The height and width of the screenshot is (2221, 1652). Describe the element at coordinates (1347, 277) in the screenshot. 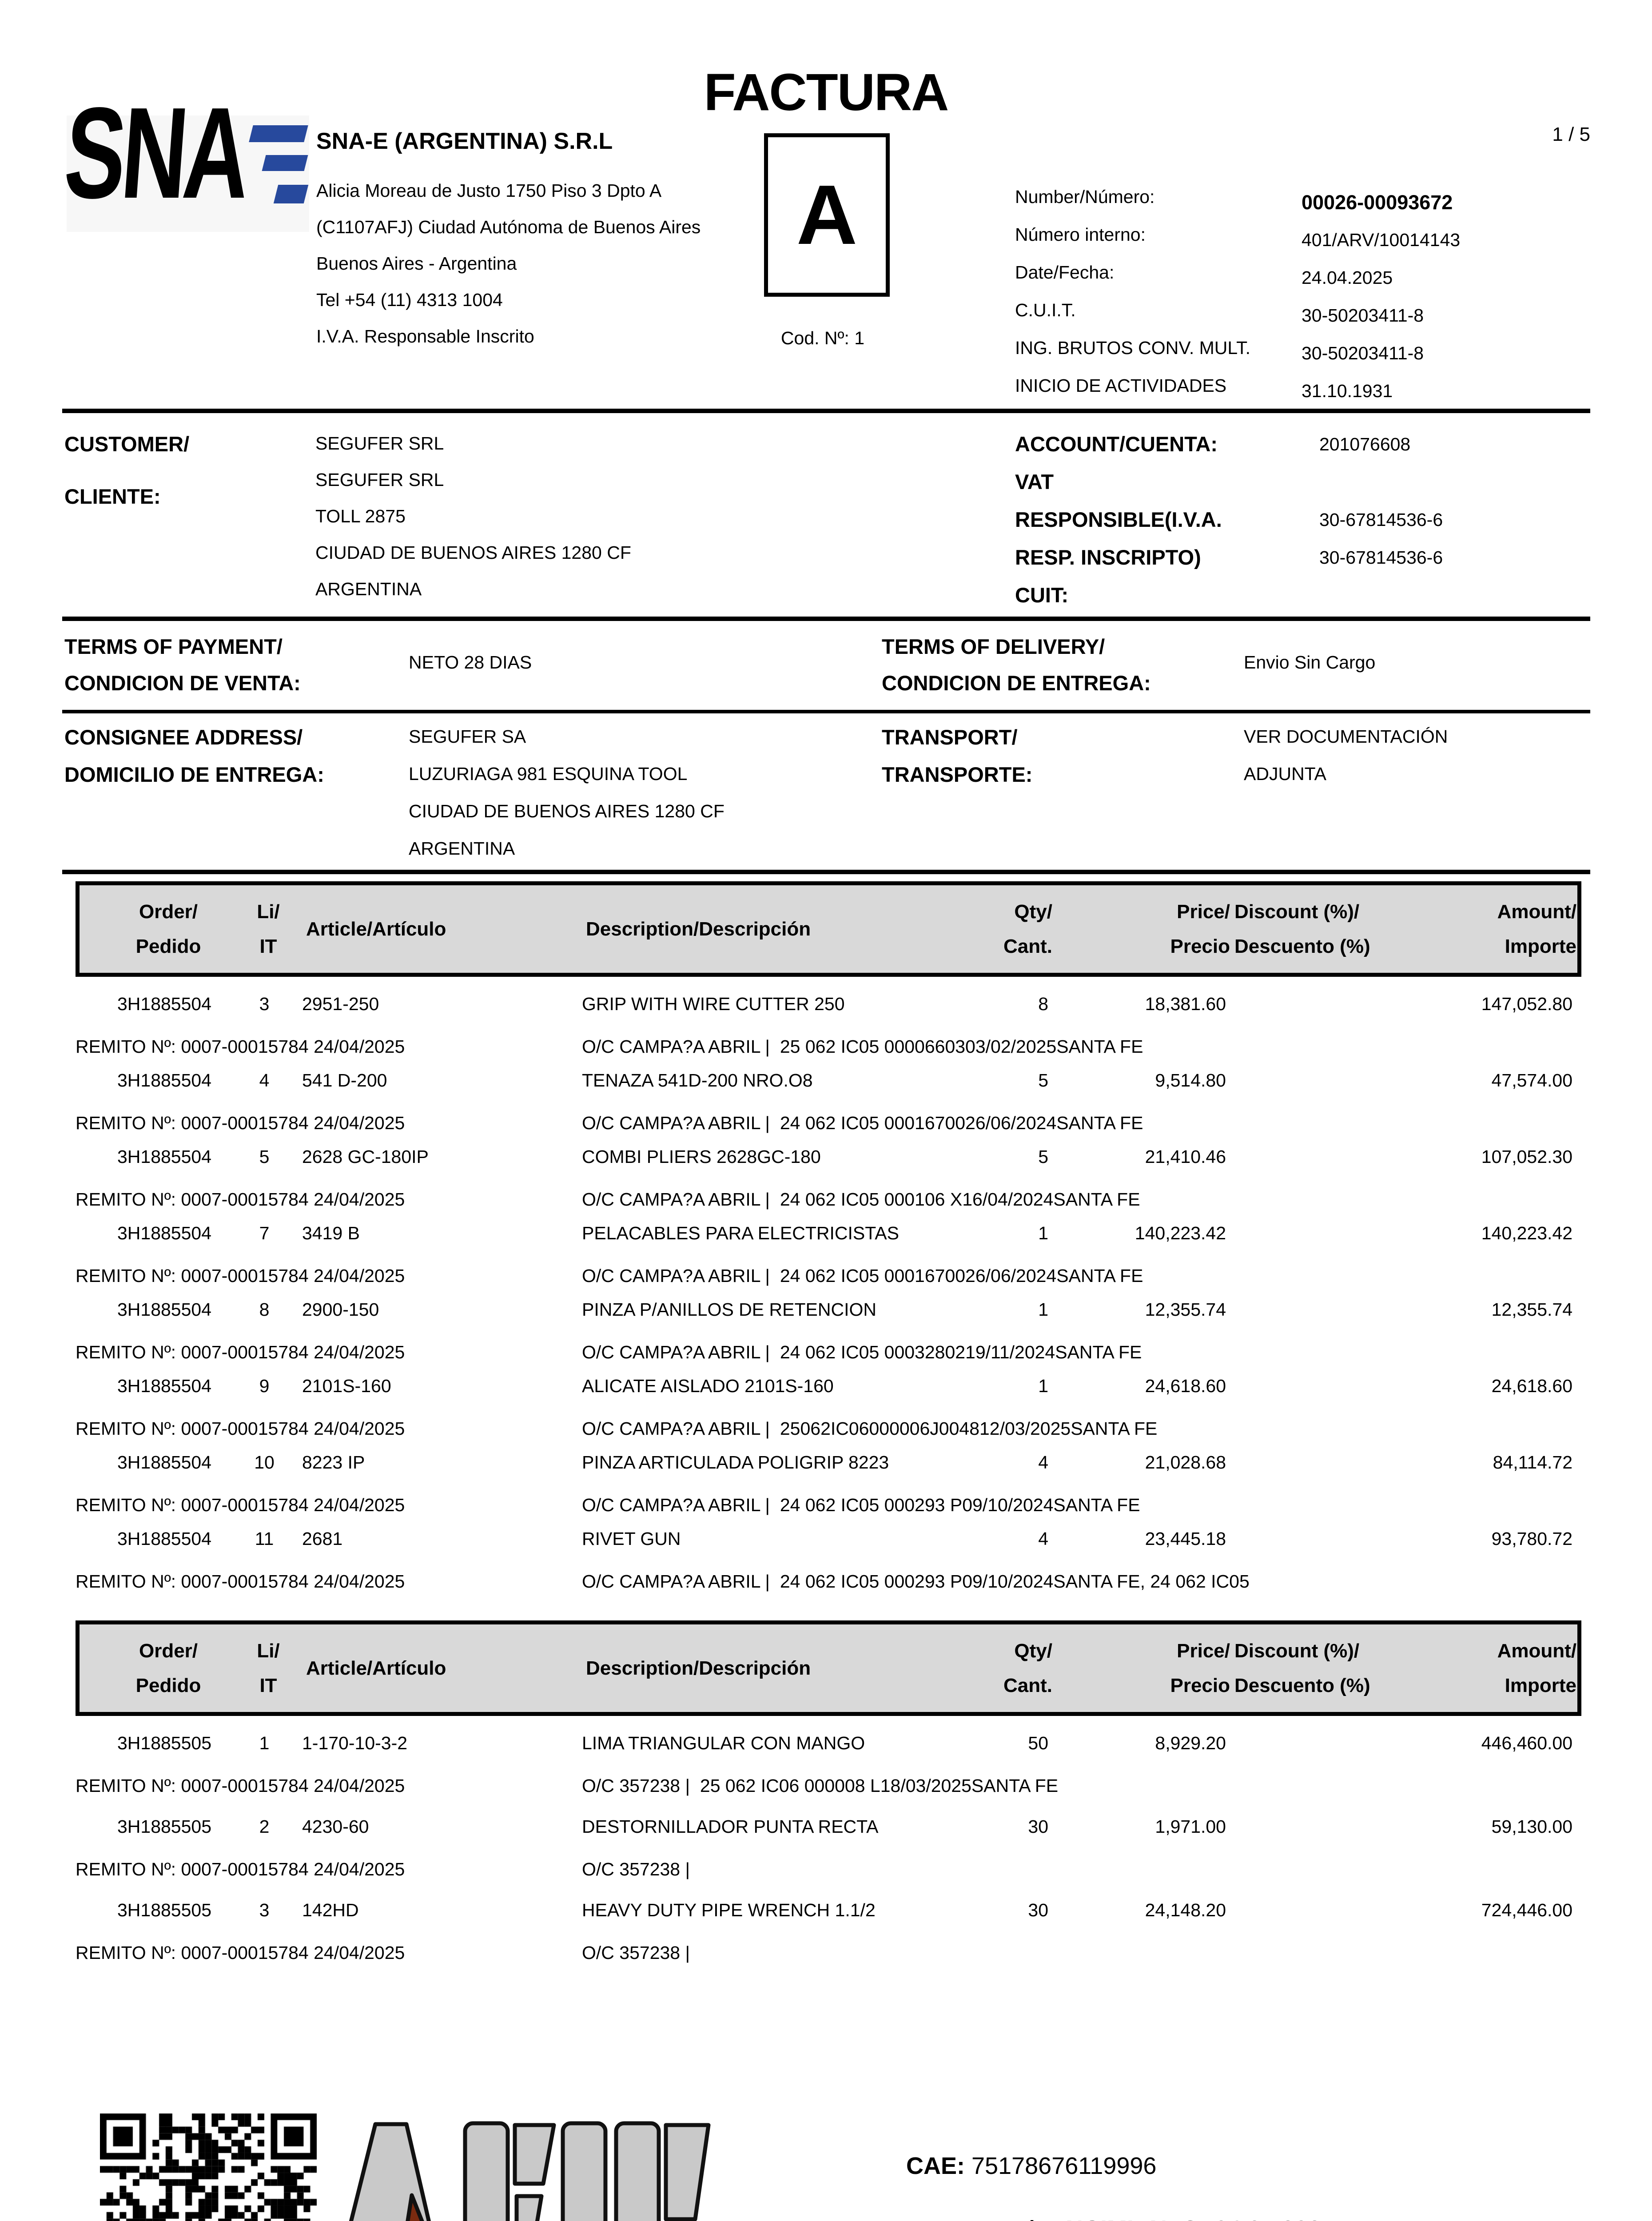

I see `invoice-date: 24.04.2025` at that location.